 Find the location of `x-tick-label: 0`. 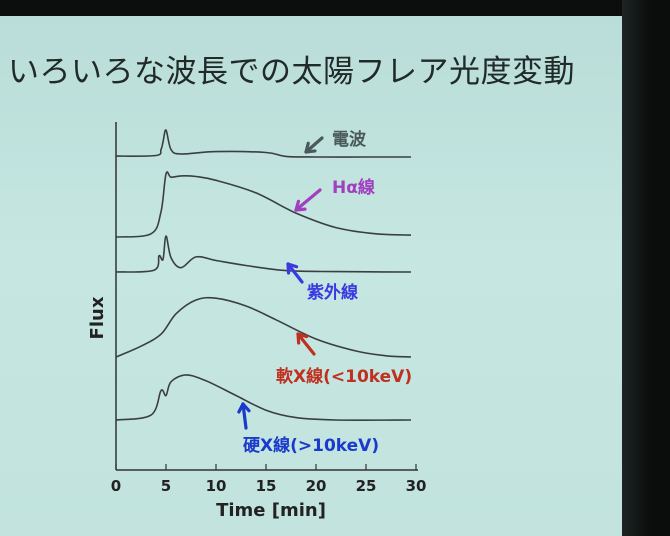

x-tick-label: 0 is located at coordinates (116, 486).